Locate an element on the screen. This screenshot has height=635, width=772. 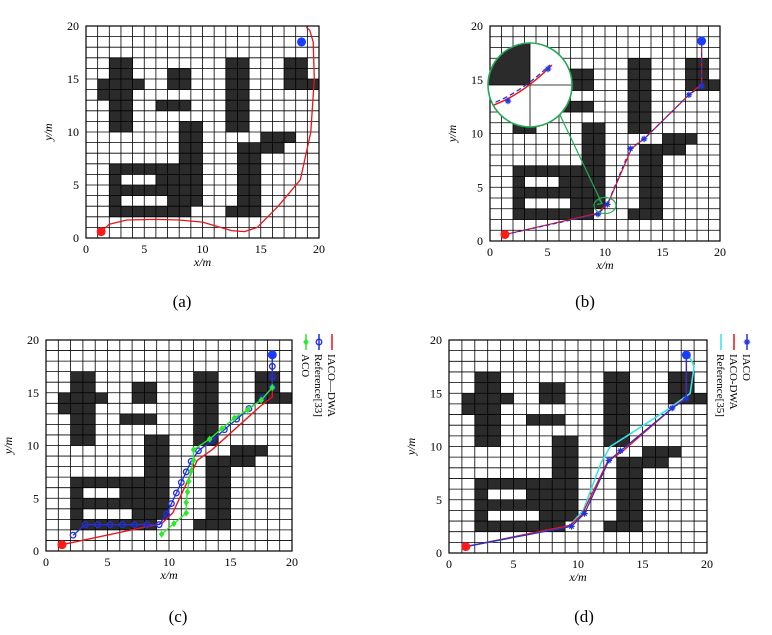
y-tick-label: 10 is located at coordinates (477, 134).